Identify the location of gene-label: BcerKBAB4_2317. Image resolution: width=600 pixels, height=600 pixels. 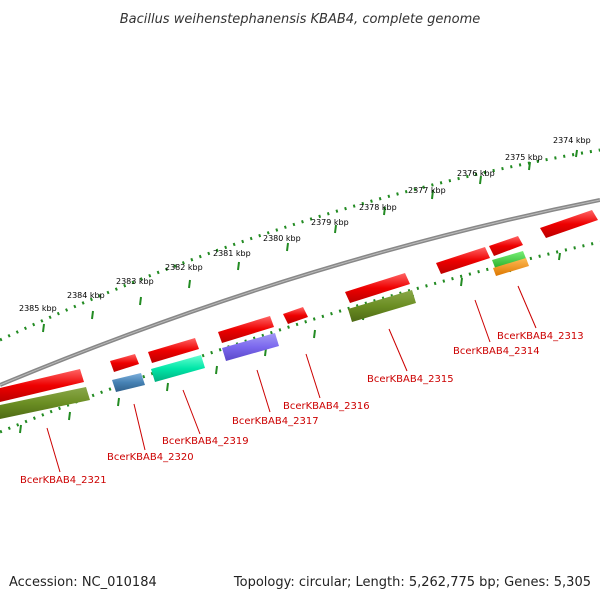
(275, 421).